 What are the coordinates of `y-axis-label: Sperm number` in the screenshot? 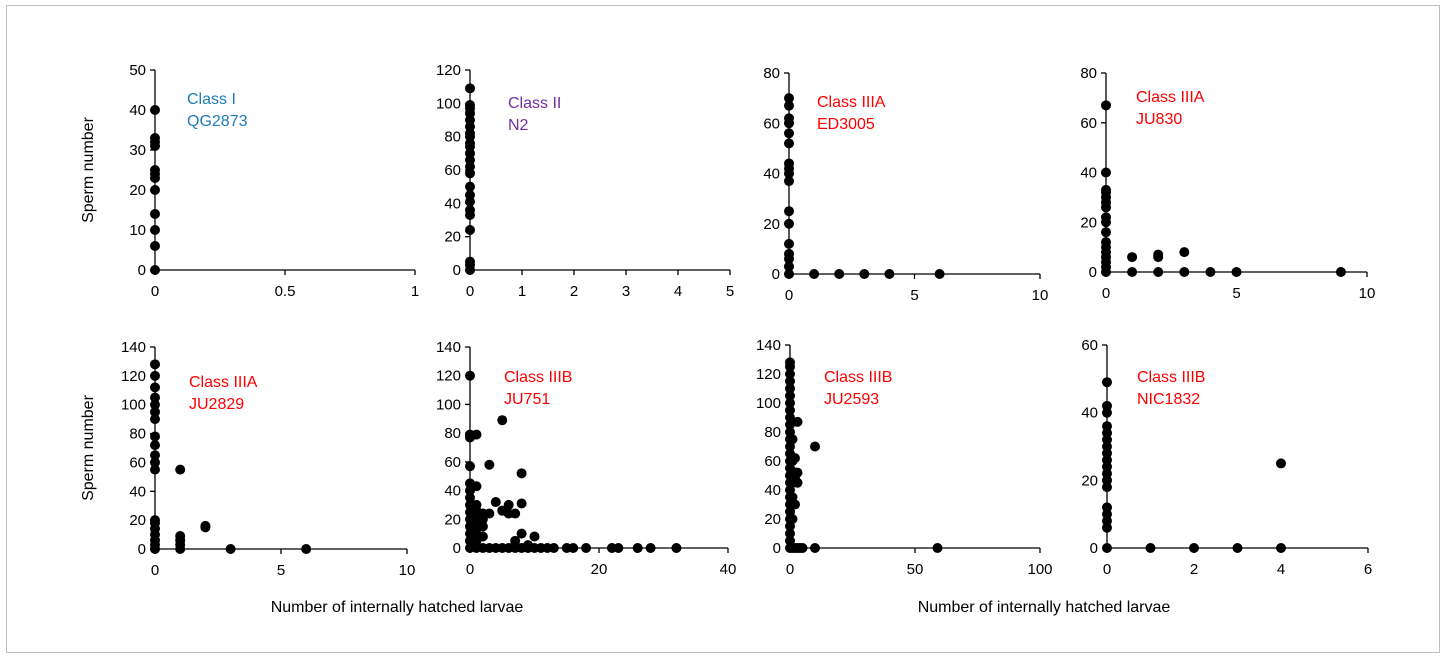 It's located at (88, 447).